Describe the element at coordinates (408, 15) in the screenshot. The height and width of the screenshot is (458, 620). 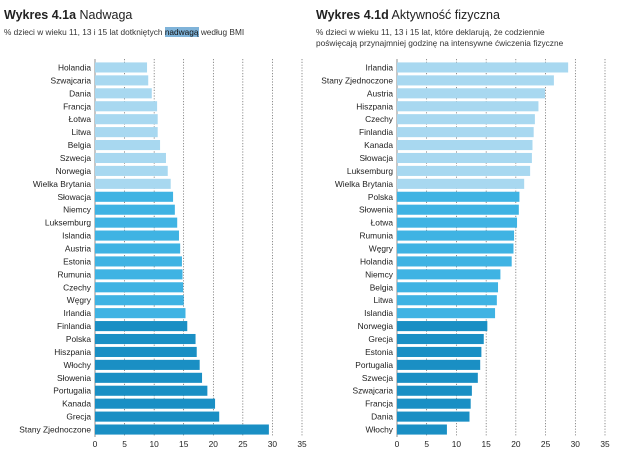
I see `chart-title: Wykres 4.1d Aktywność fizyczna` at that location.